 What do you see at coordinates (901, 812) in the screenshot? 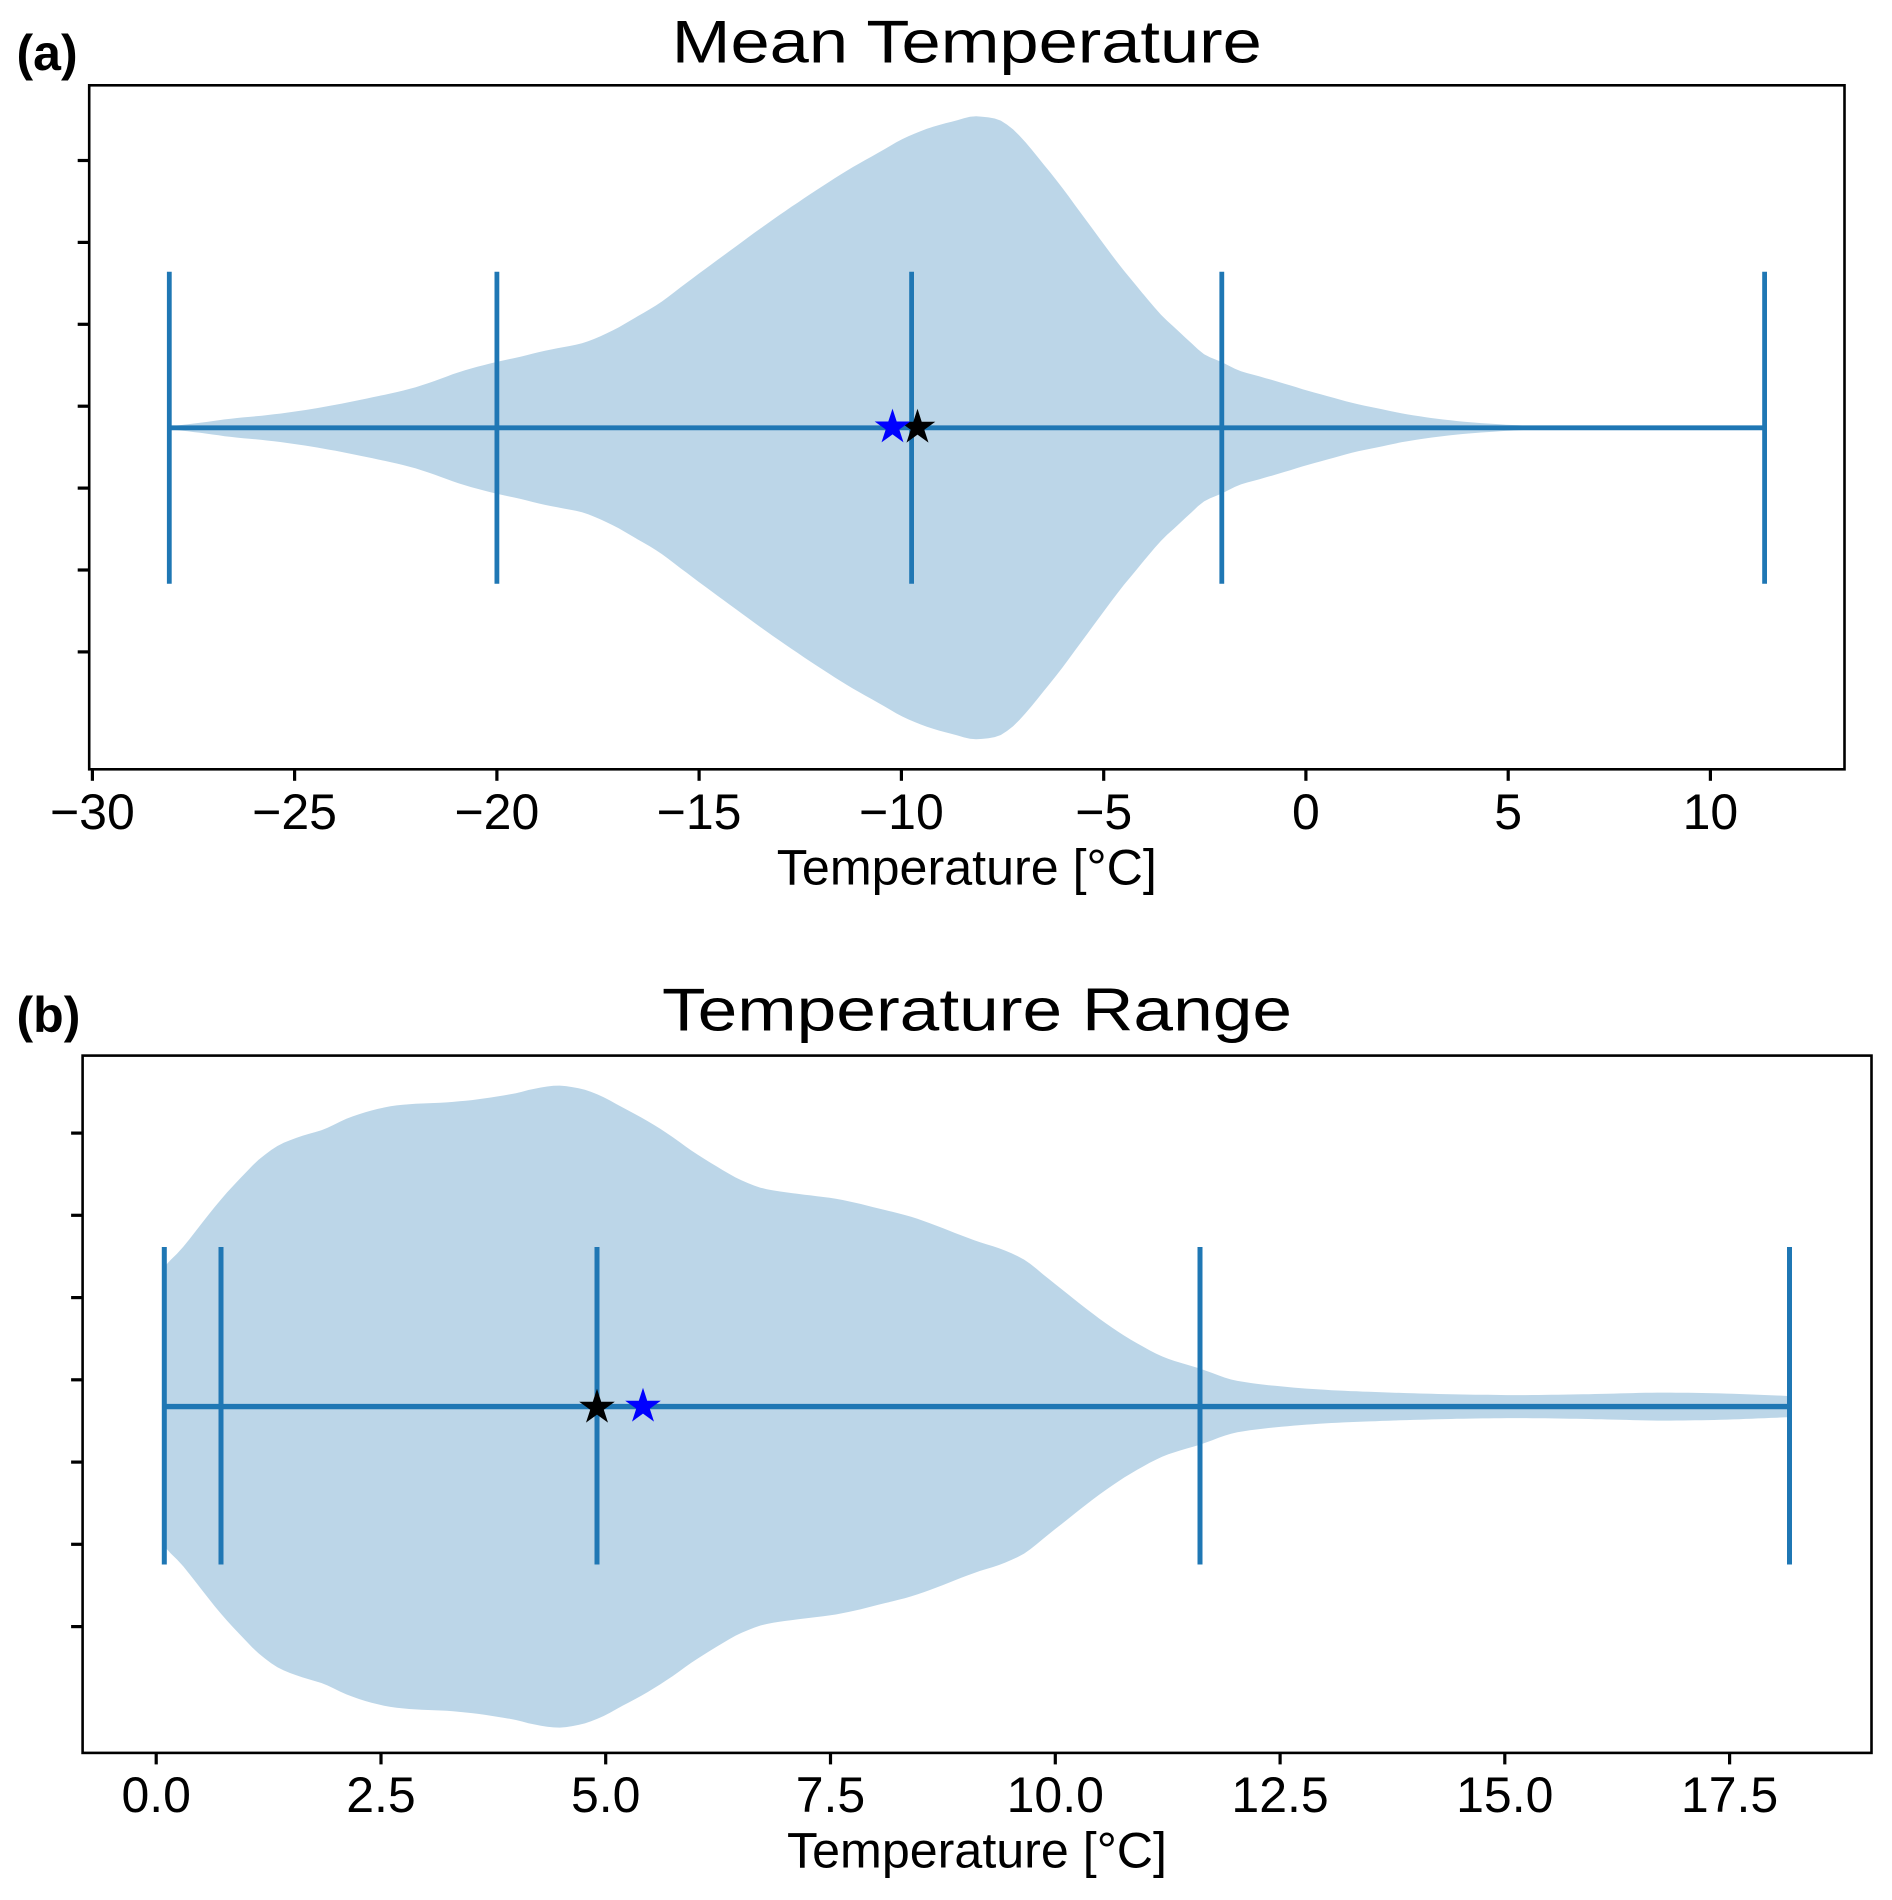
I see `svg-text: −10` at bounding box center [901, 812].